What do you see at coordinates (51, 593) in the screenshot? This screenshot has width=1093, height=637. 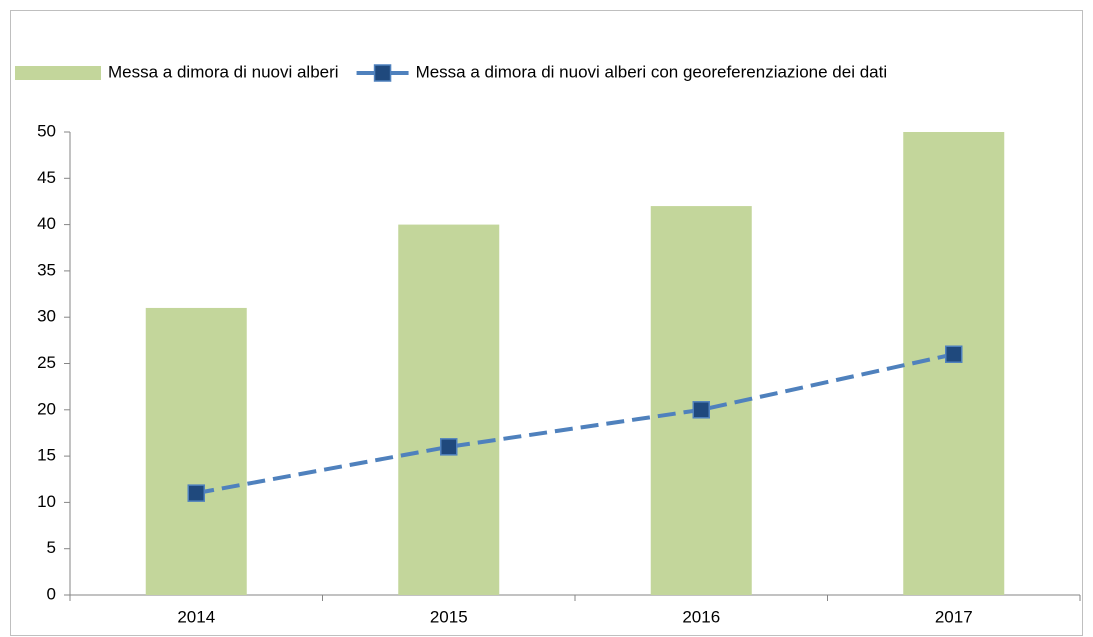 I see `y-tick-label: 0` at bounding box center [51, 593].